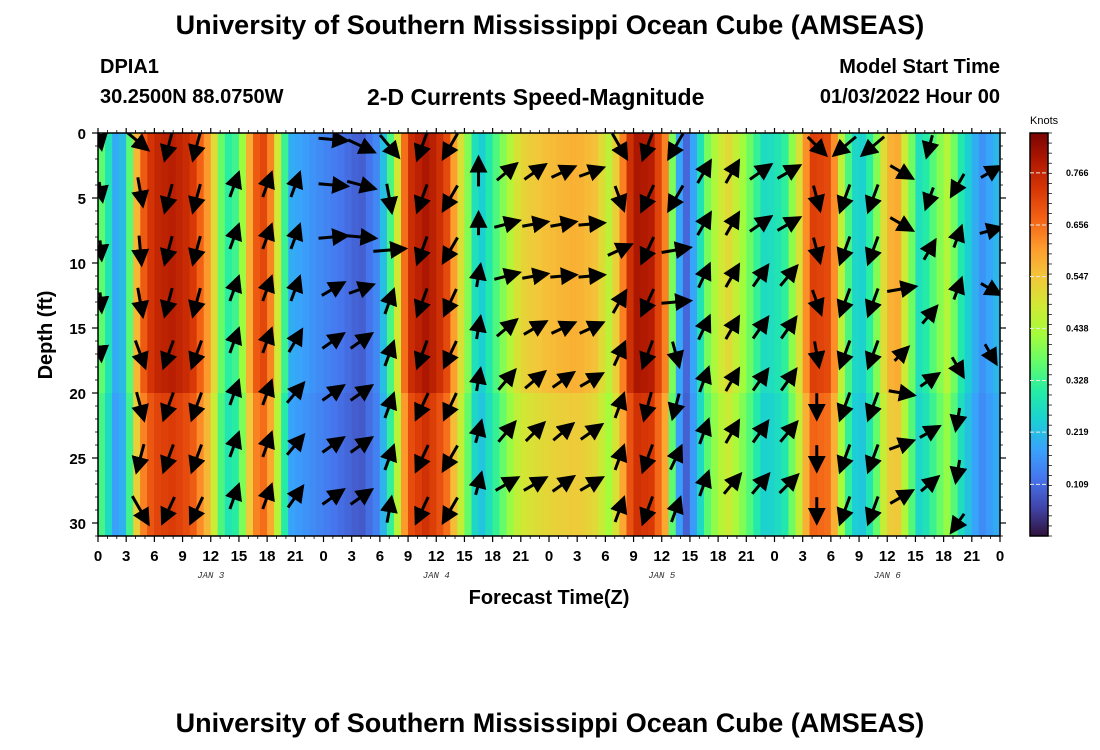  What do you see at coordinates (1077, 380) in the screenshot?
I see `colorbar-tick-label: 0.328` at bounding box center [1077, 380].